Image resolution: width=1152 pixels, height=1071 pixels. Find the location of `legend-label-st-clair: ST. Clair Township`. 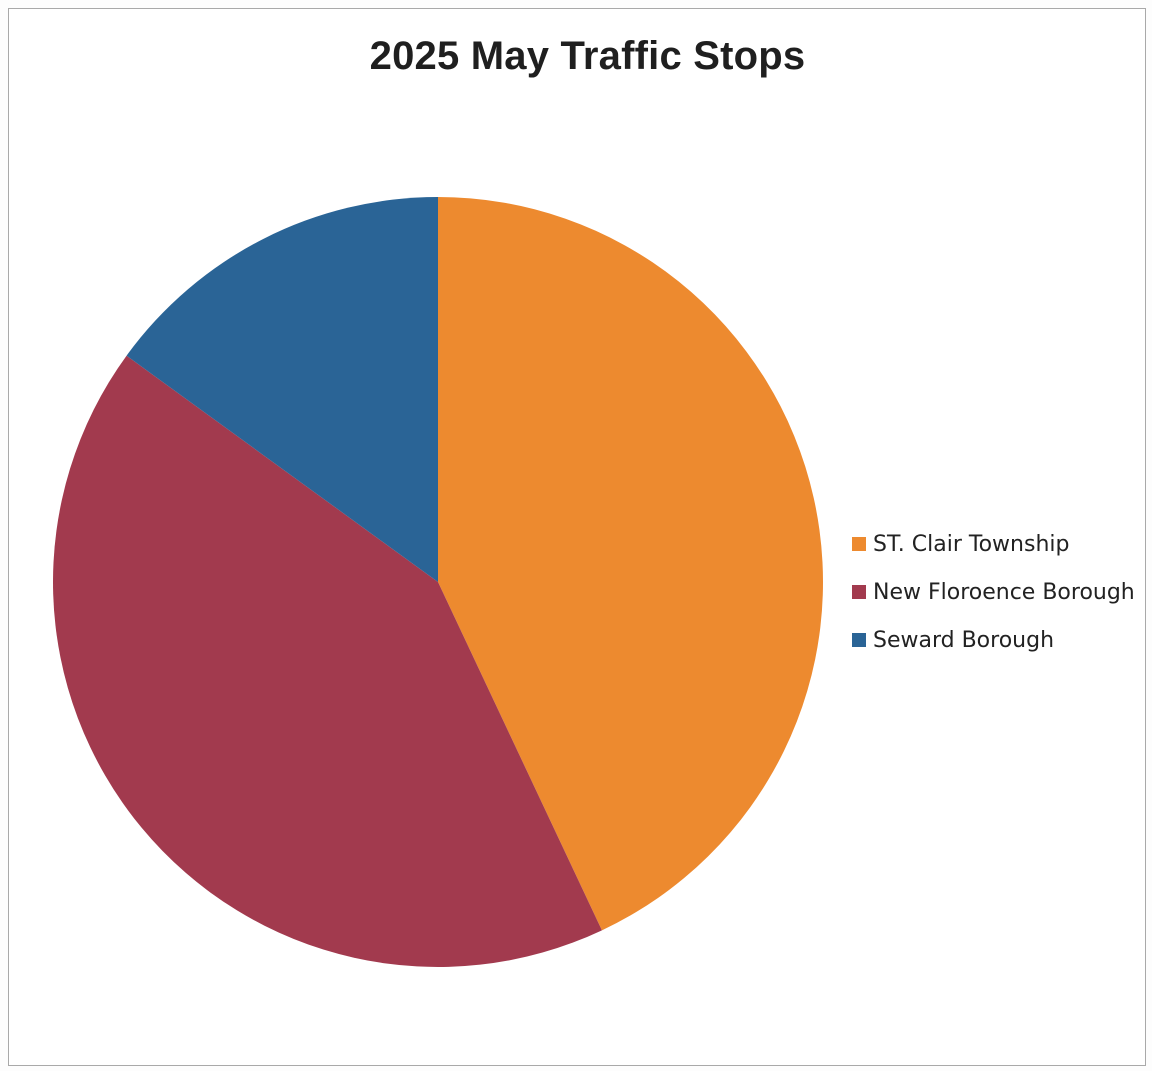

legend-label-st-clair: ST. Clair Township is located at coordinates (971, 544).